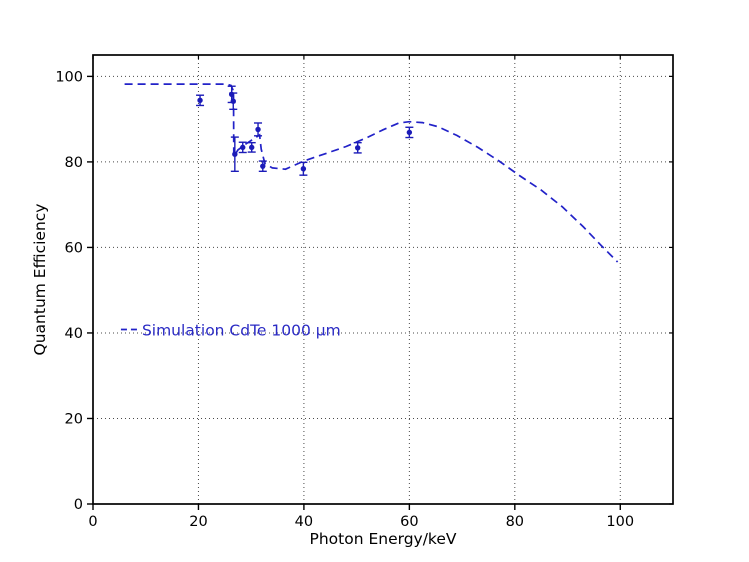 Image resolution: width=749 pixels, height=562 pixels. I want to click on y-tick-label: 20, so click(74, 419).